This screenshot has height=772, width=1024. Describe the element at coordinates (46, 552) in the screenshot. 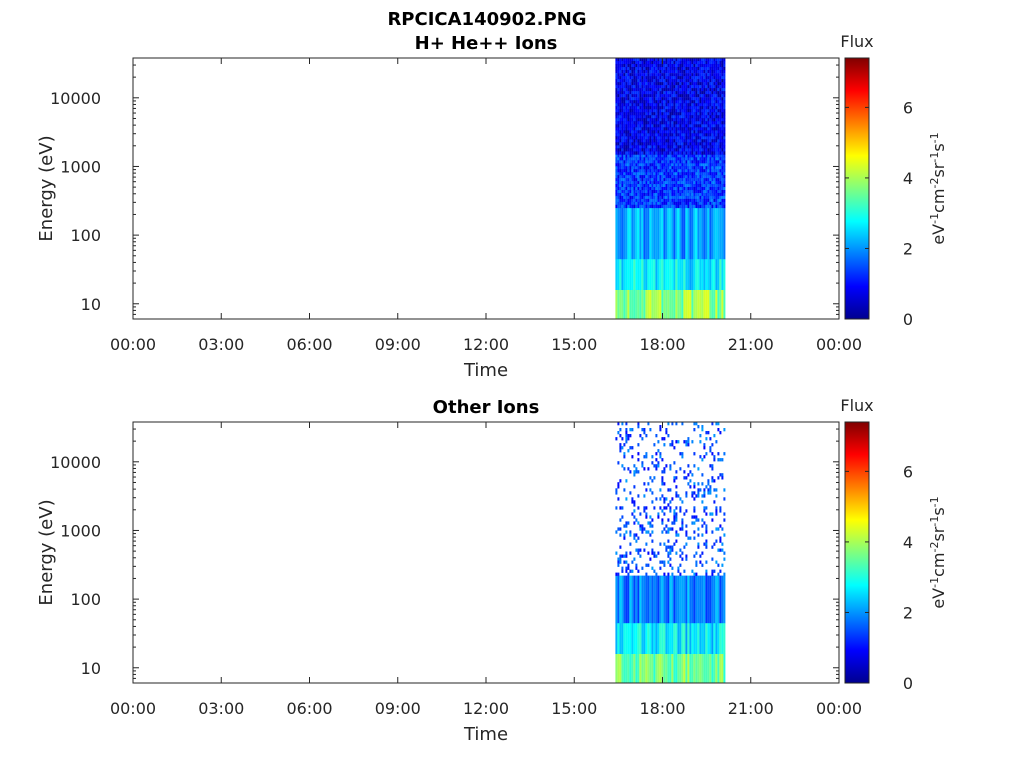

I see `y-axis-label: Energy (eV)` at that location.